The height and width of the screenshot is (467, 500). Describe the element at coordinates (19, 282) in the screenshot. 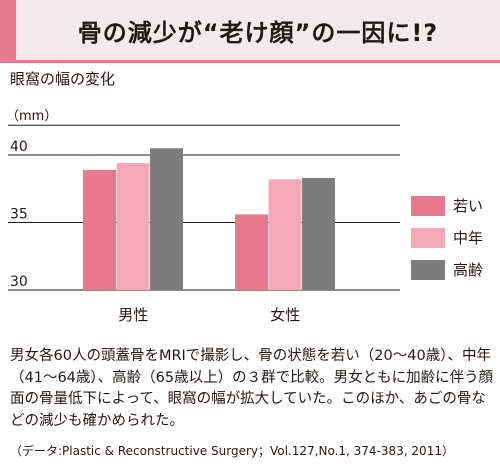

I see `y-tick-label-30: 30` at that location.